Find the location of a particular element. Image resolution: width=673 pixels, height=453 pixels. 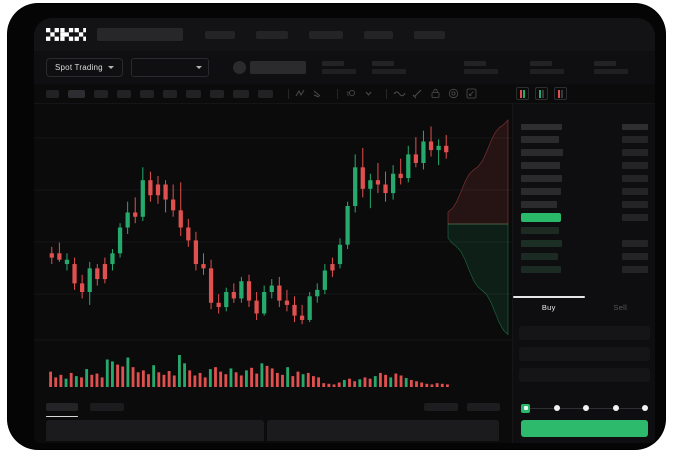

volume-chart is located at coordinates (273, 372).